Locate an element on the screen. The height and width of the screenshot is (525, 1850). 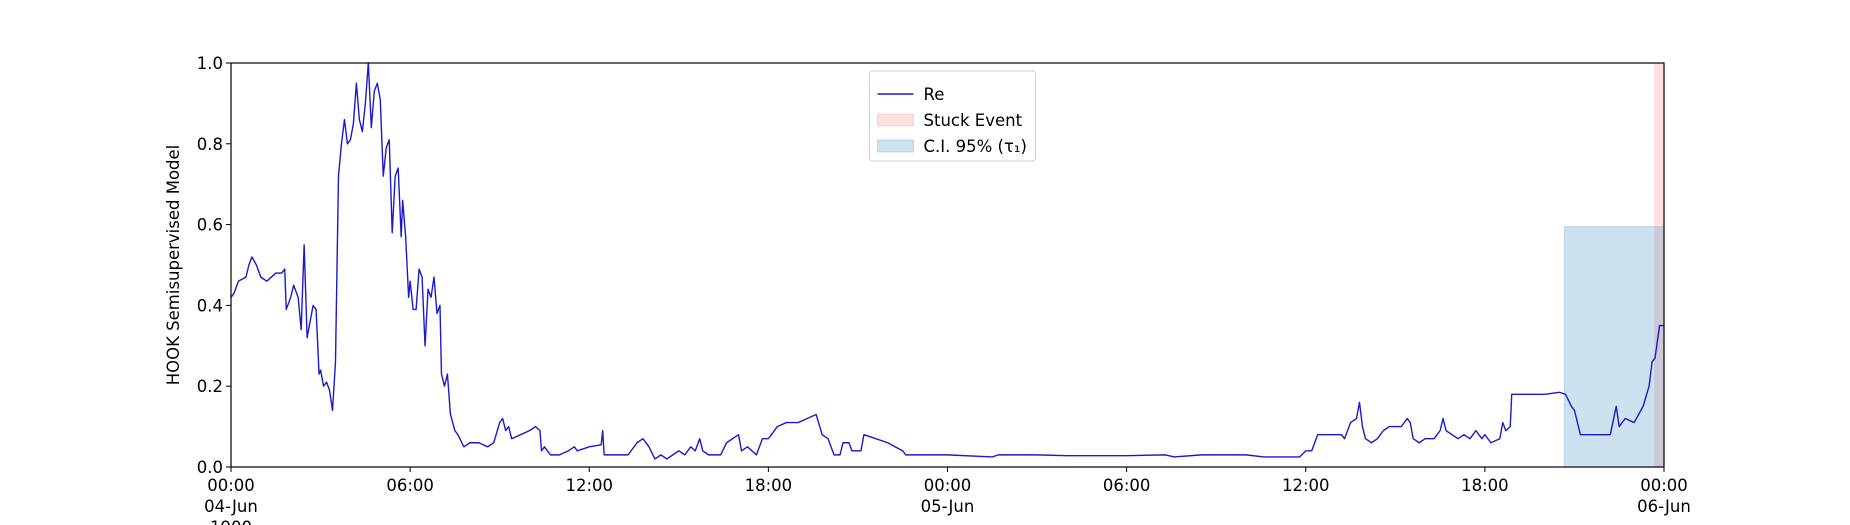
legend: Re Stuck Event C.I. 95% (τ₁) is located at coordinates (952, 116).